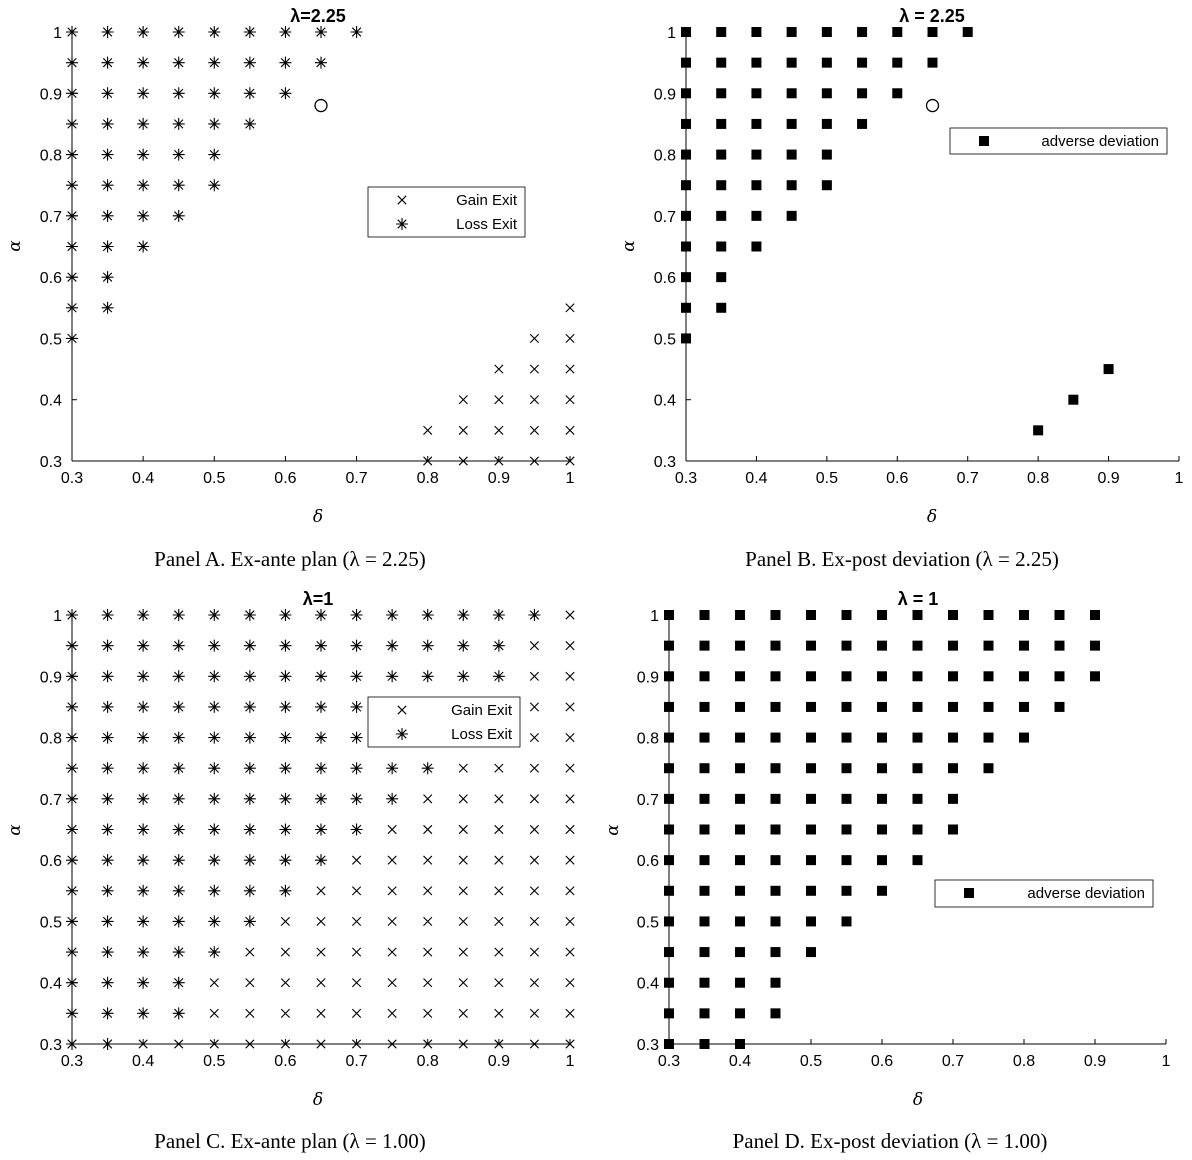 This screenshot has width=1192, height=1160. What do you see at coordinates (444, 722) in the screenshot?
I see `legend: Gain Exit Loss Exit` at bounding box center [444, 722].